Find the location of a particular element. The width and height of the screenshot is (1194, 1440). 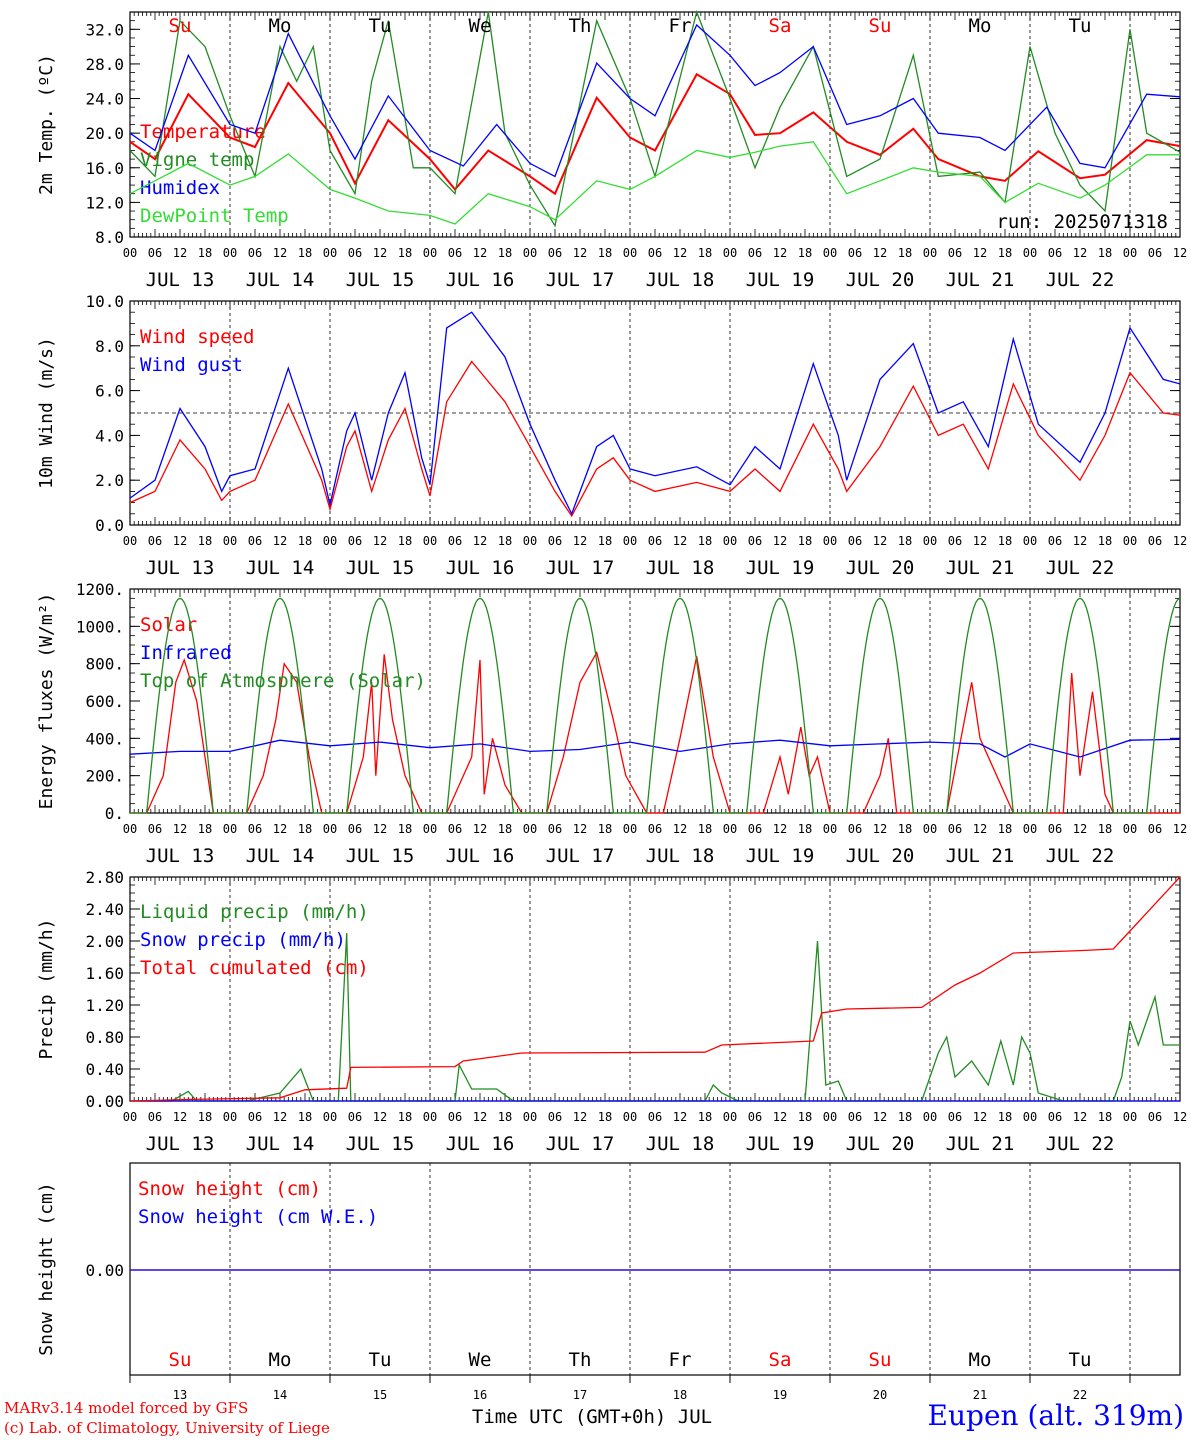

weekday-label-bottom: Th is located at coordinates (580, 1360).